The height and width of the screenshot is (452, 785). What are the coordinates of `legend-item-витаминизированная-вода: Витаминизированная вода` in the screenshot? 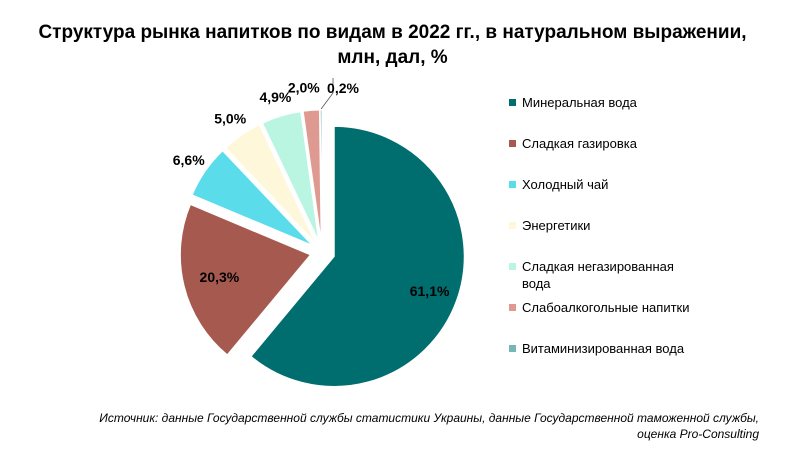 It's located at (639, 348).